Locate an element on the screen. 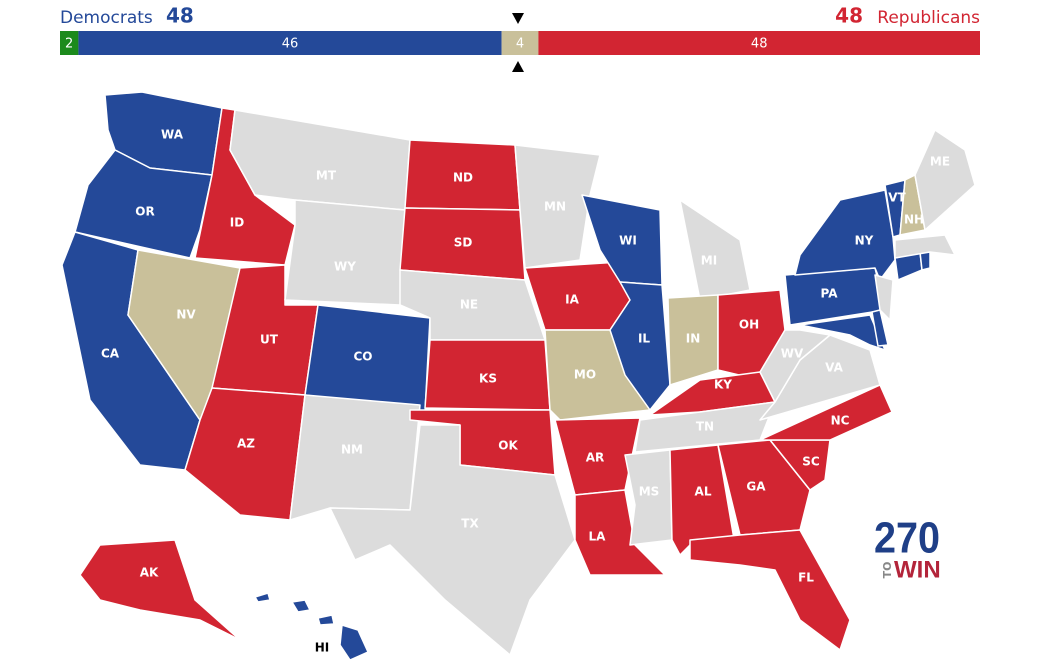 The image size is (1050, 670). state-label: TN is located at coordinates (705, 427).